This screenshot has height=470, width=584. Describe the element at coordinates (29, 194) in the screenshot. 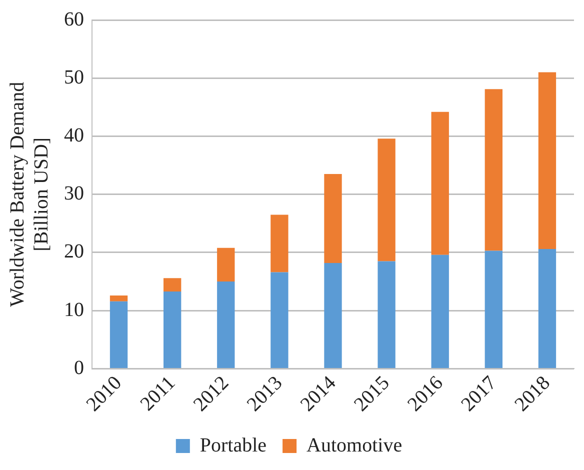

I see `y-axis-title: Worldwide Battery Demand [Billion USD]` at that location.